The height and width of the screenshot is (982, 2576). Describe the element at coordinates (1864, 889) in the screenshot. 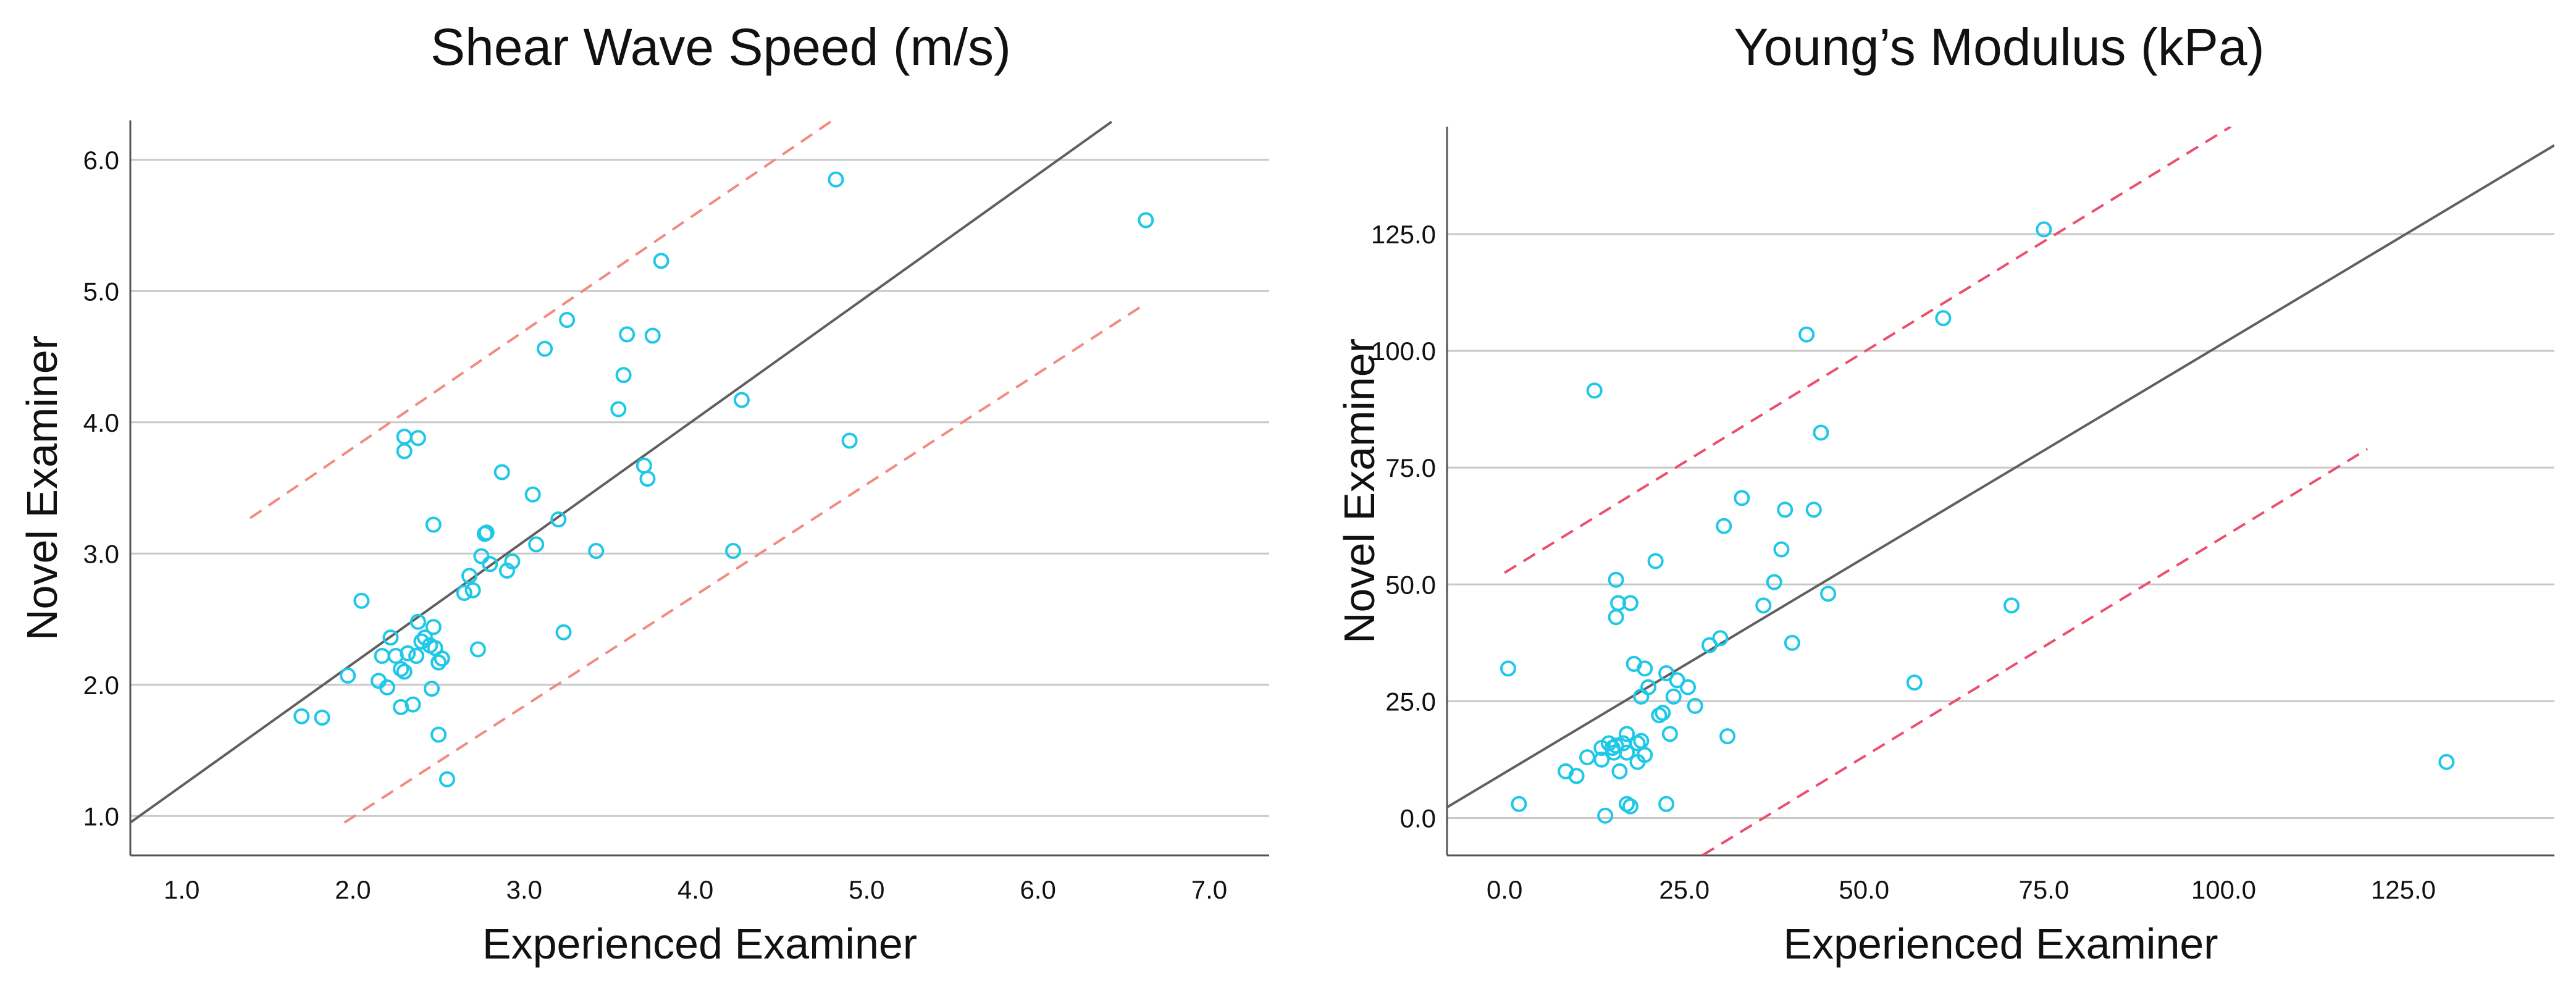

I see `x-tick-label: 50.0` at that location.